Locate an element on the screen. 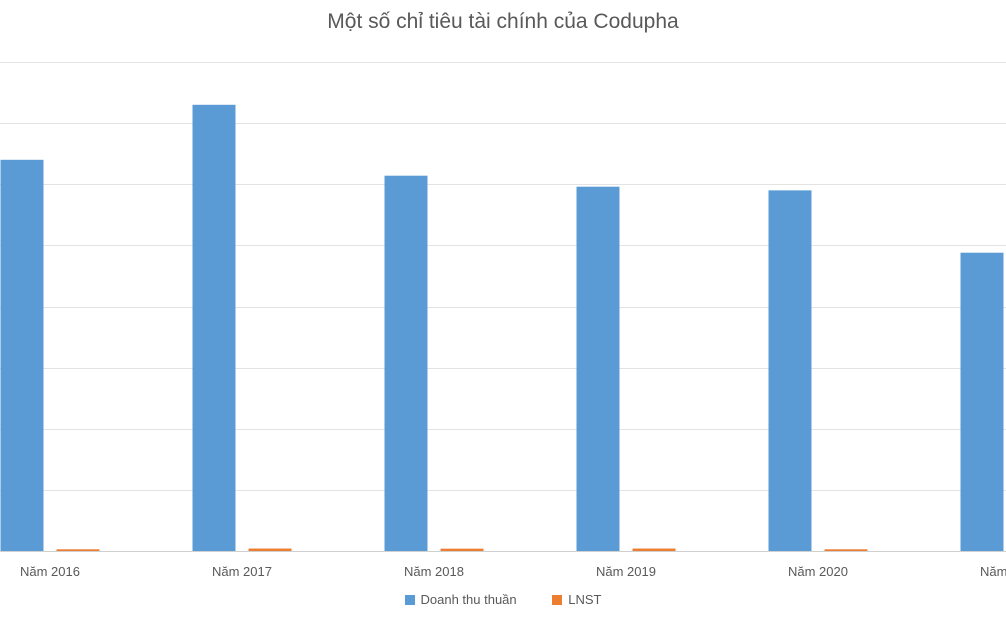 The height and width of the screenshot is (629, 1006). x-tick-label: Năm 2019 is located at coordinates (626, 571).